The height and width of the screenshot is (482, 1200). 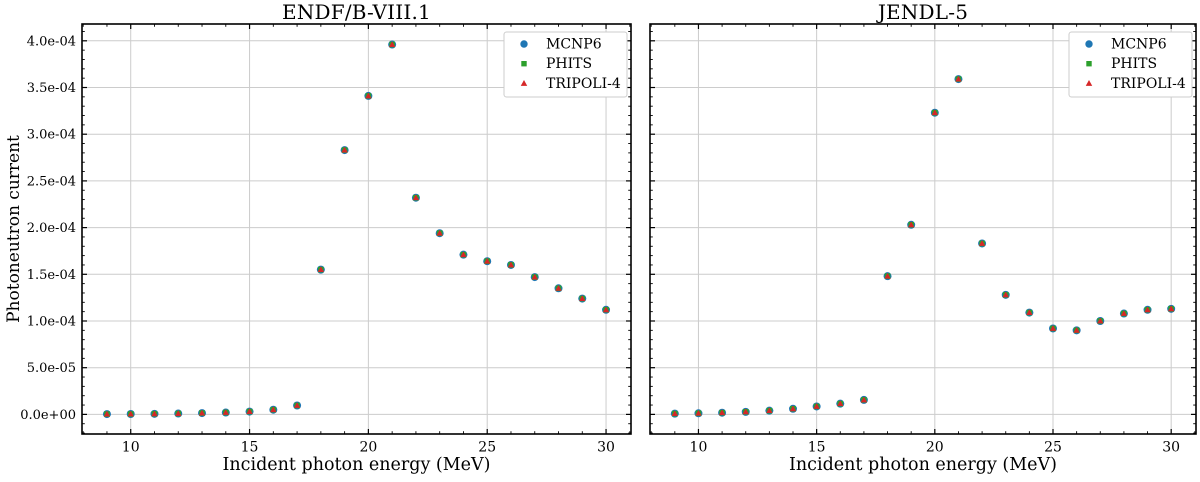 I want to click on y-tick-label: 0.0e+00, so click(x=48, y=415).